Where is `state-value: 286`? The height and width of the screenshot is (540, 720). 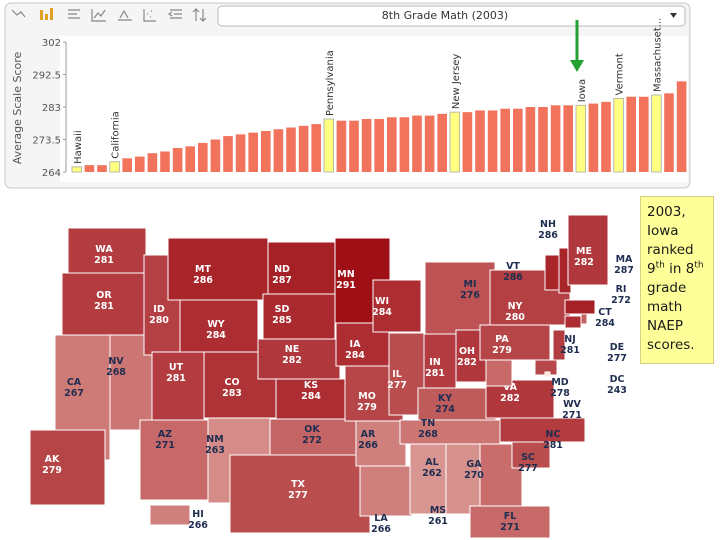
state-value: 286 is located at coordinates (203, 280).